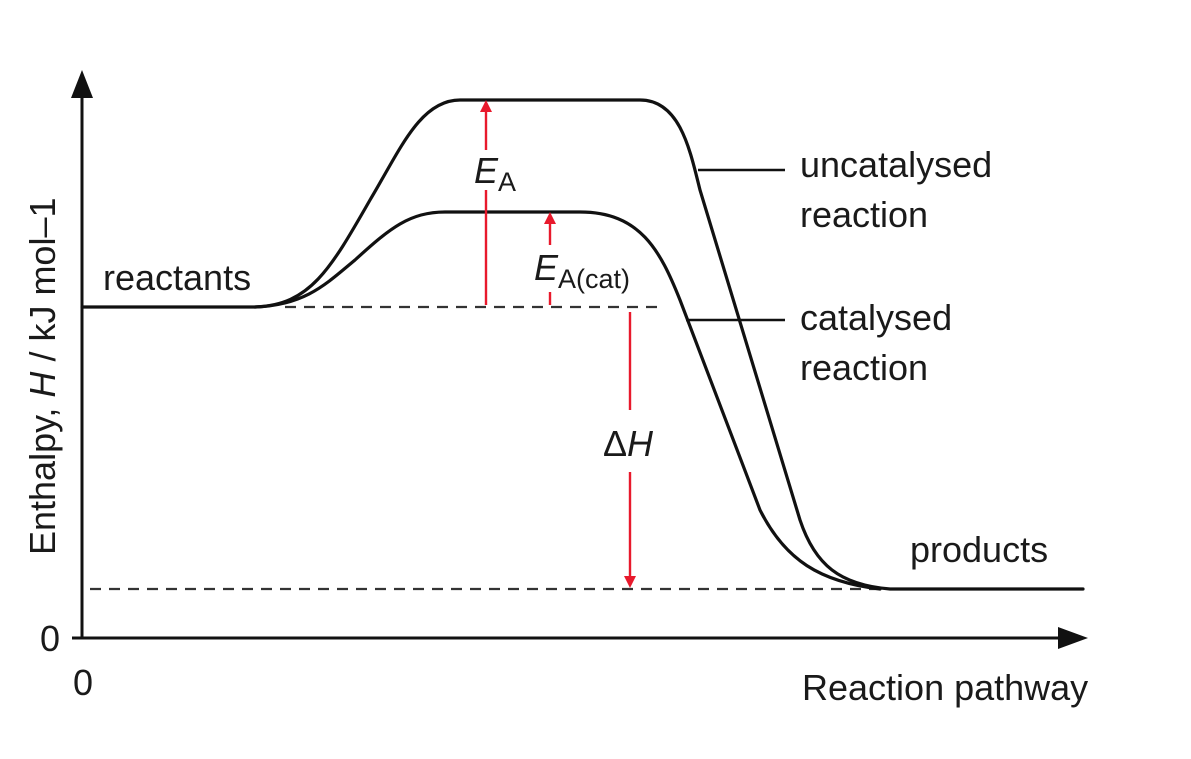 The image size is (1191, 759). Describe the element at coordinates (546, 267) in the screenshot. I see `ea-cat-symbol: E` at that location.